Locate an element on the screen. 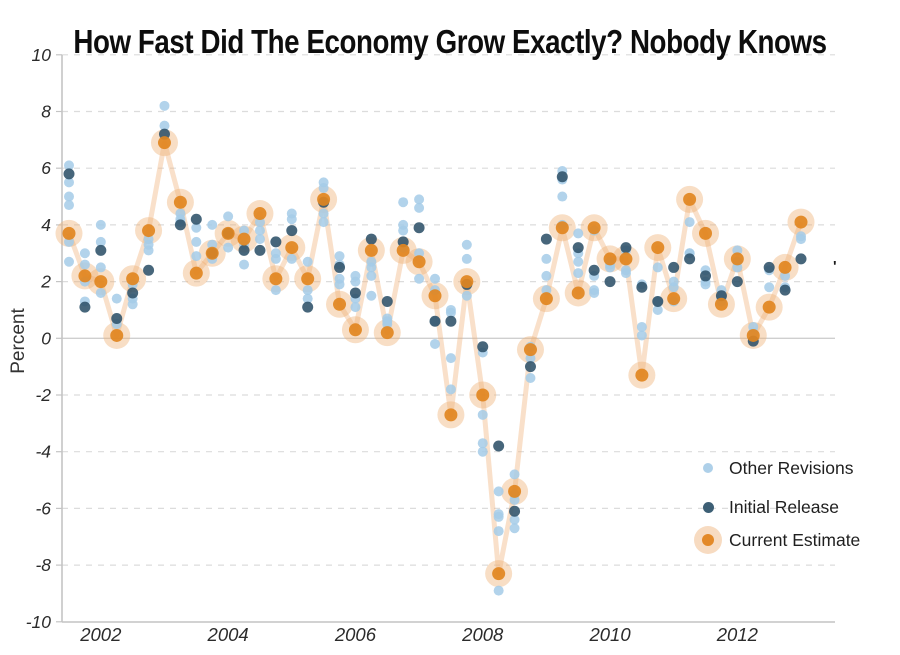 The image size is (900, 655). legend-item-current-estimate: Current Estimate is located at coordinates (776, 540).